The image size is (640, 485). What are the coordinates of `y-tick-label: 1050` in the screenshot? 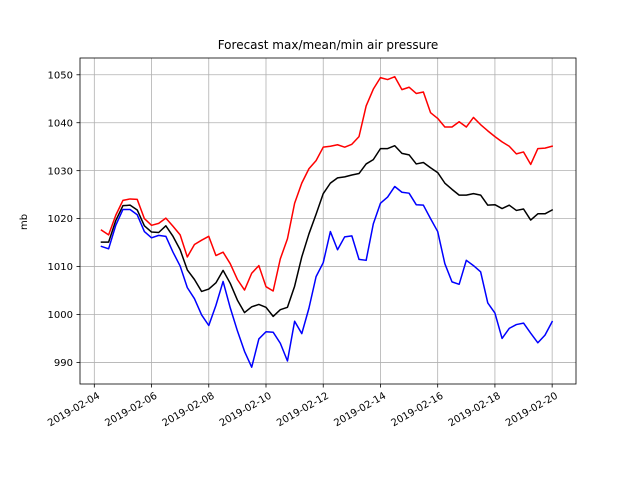 It's located at (60, 75).